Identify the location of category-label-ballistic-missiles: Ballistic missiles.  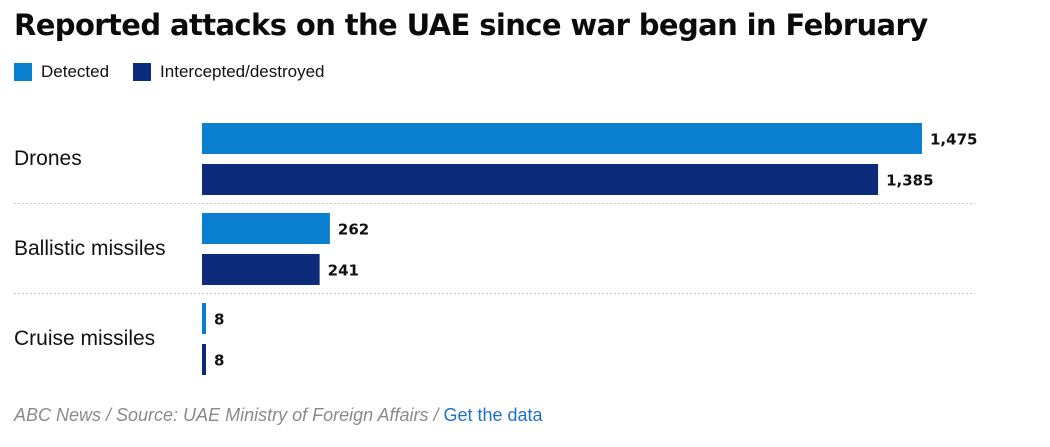
(90, 248).